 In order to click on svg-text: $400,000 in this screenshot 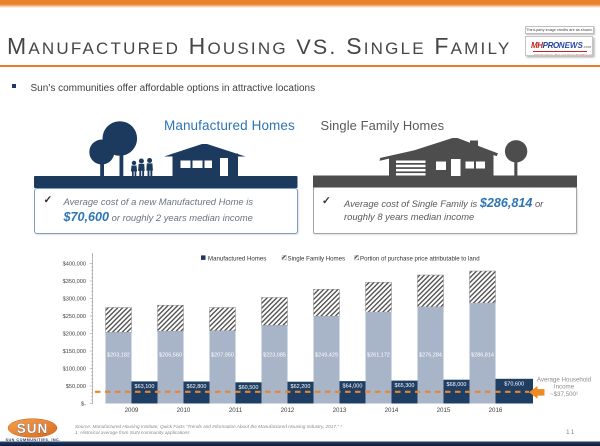, I will do `click(74, 265)`.